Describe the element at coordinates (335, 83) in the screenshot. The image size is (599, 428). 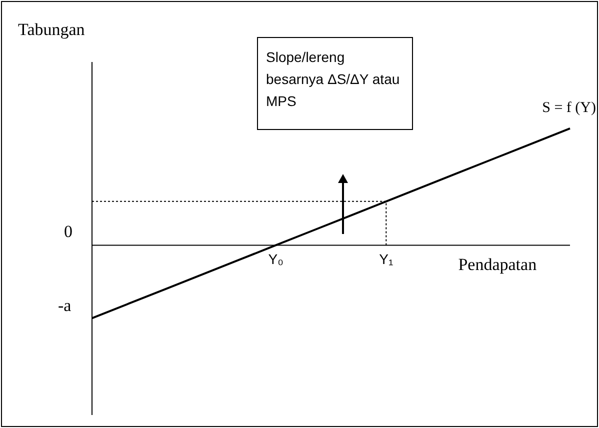
I see `text: Slope/lereng besarnya ΔS/ΔY atau MPS` at that location.